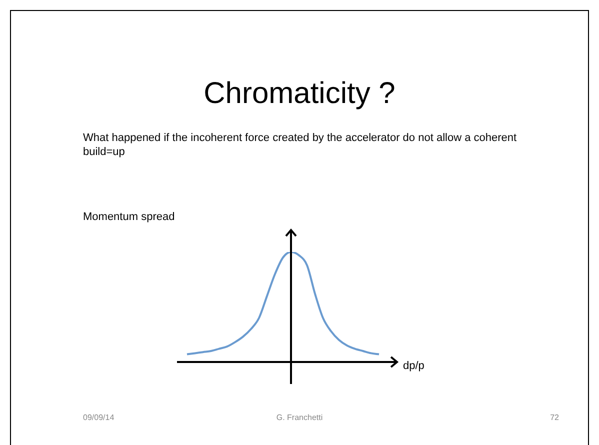 The width and height of the screenshot is (599, 445). What do you see at coordinates (299, 417) in the screenshot?
I see `text: G. Franchetti` at bounding box center [299, 417].